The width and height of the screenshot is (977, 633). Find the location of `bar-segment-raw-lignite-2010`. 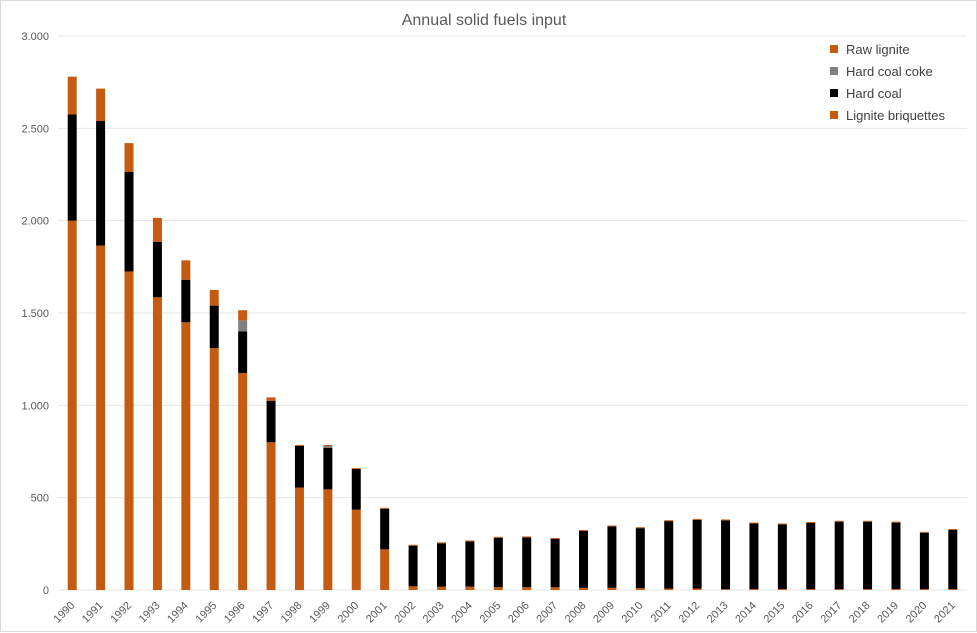

bar-segment-raw-lignite-2010 is located at coordinates (640, 528).